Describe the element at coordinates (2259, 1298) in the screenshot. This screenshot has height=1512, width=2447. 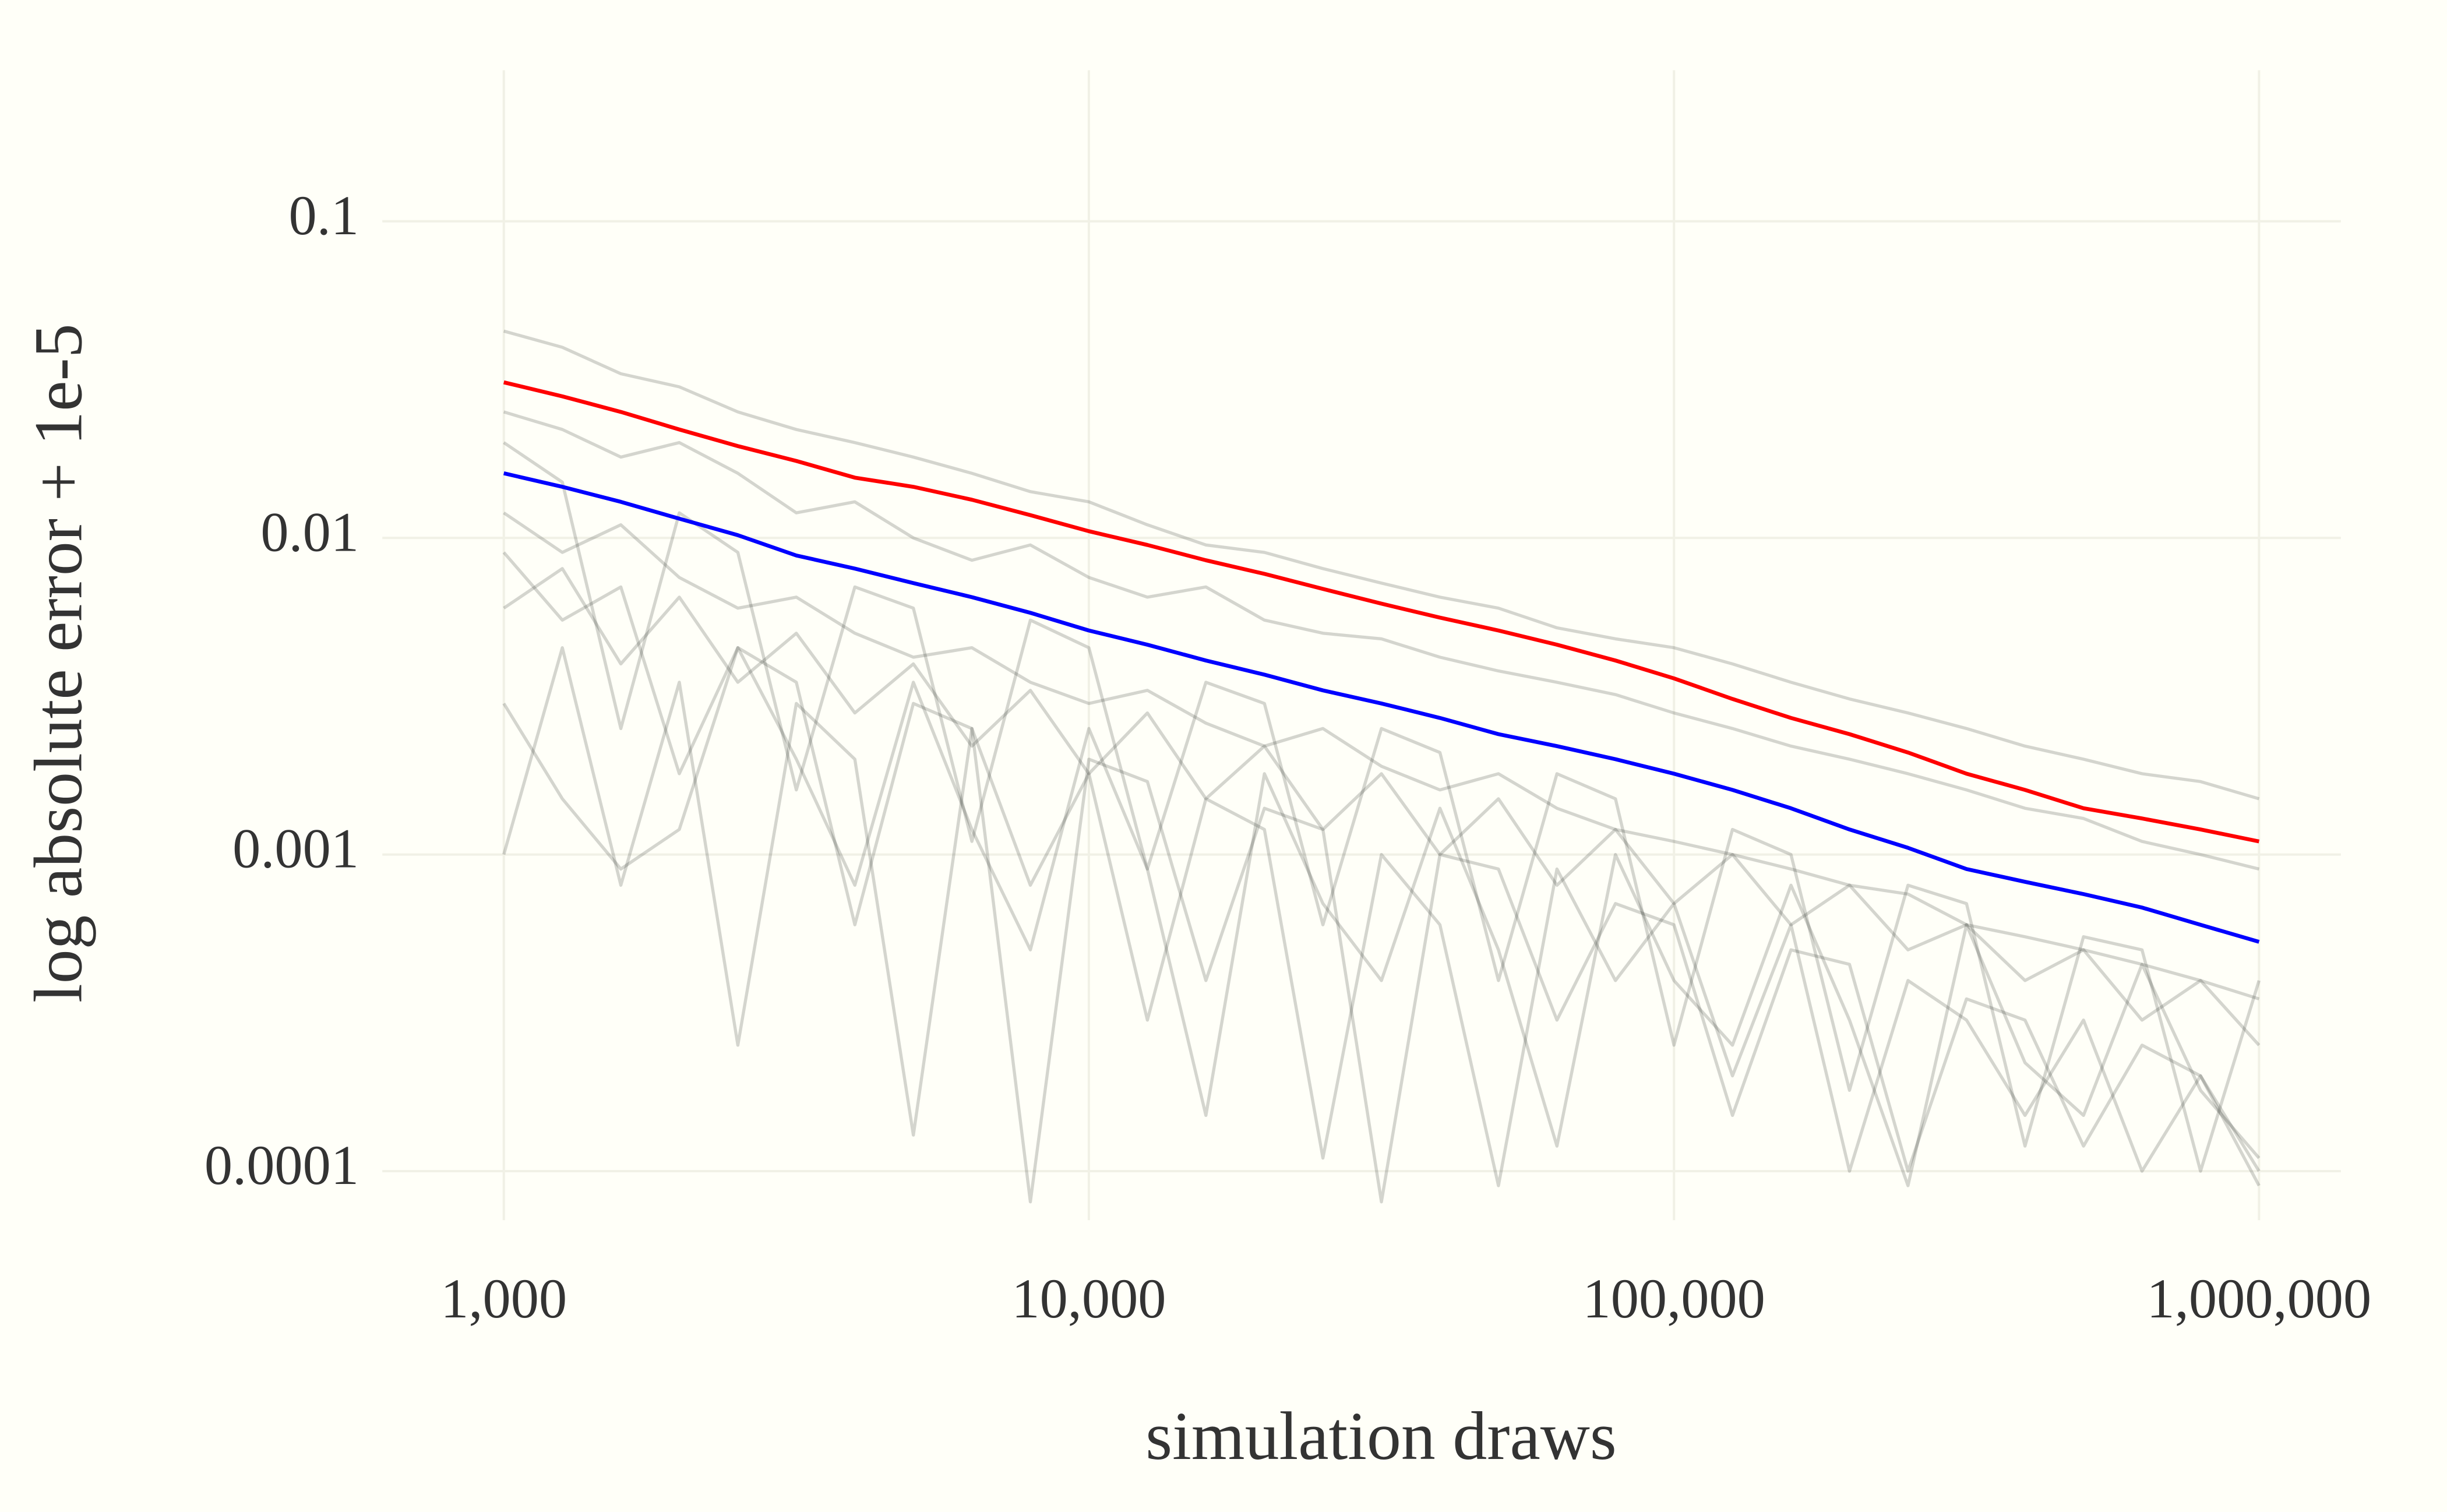
I see `x-tick-label: 1,000,000` at that location.